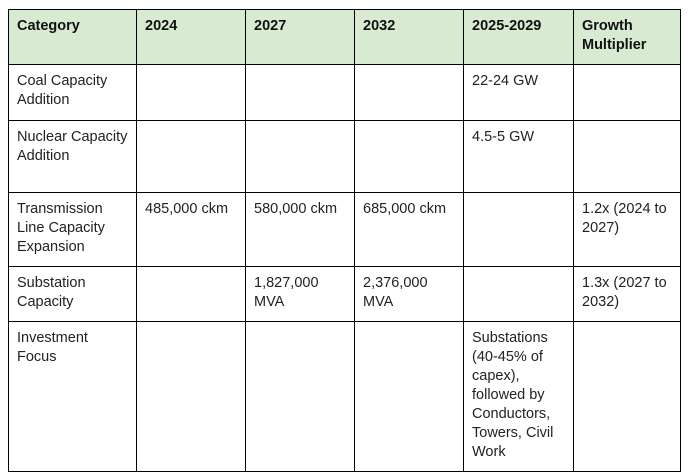 This screenshot has height=475, width=688. What do you see at coordinates (72, 156) in the screenshot?
I see `cell-category: Nuclear Capacity Addition` at bounding box center [72, 156].